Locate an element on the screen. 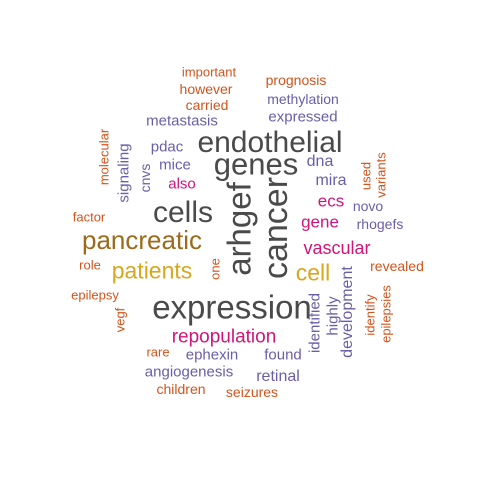 This screenshot has height=480, width=480. word-methylation: methylation is located at coordinates (303, 99).